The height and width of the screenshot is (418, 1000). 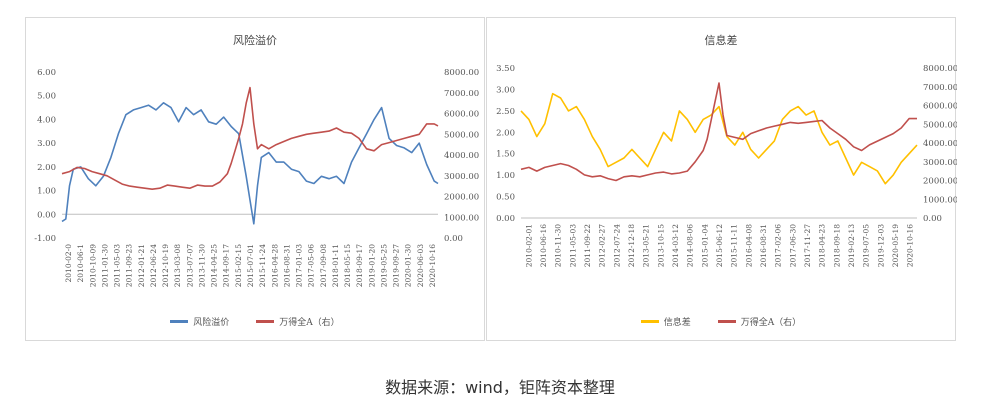 What do you see at coordinates (153, 265) in the screenshot?
I see `x-tick-label: 2012-06-24` at bounding box center [153, 265].